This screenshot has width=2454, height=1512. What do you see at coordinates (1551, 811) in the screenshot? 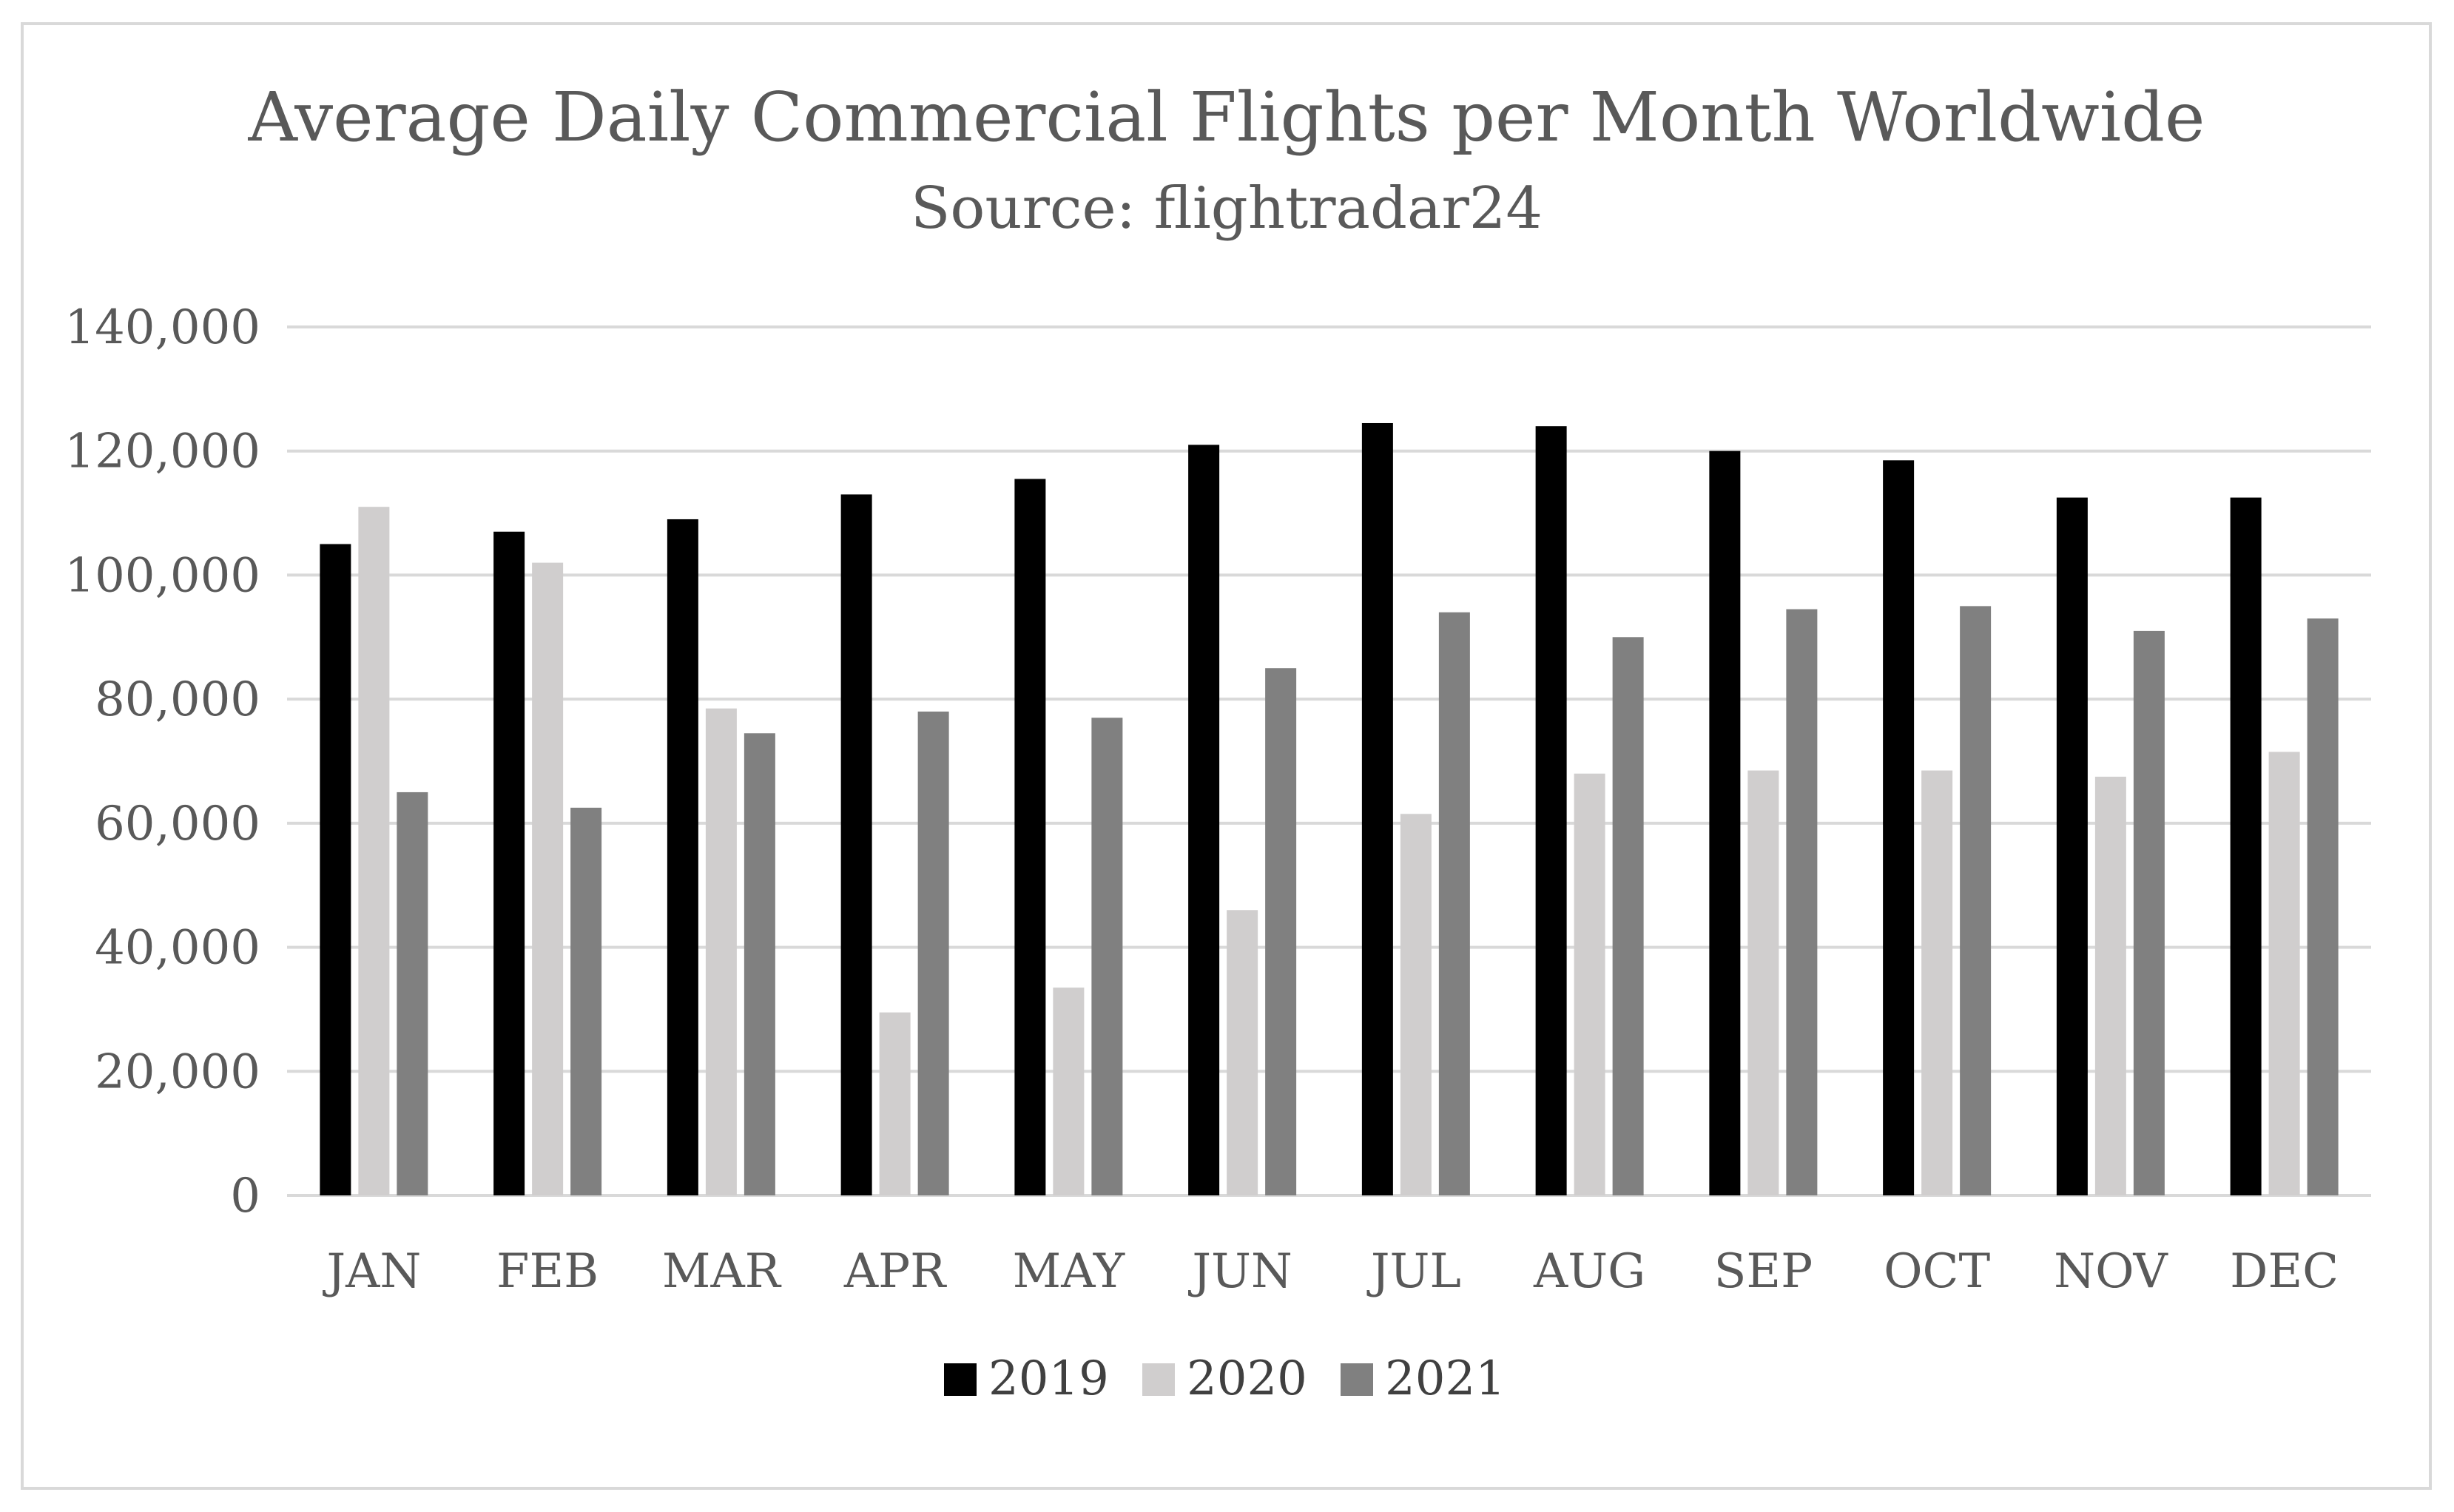
I see `bar-2019-aug` at bounding box center [1551, 811].